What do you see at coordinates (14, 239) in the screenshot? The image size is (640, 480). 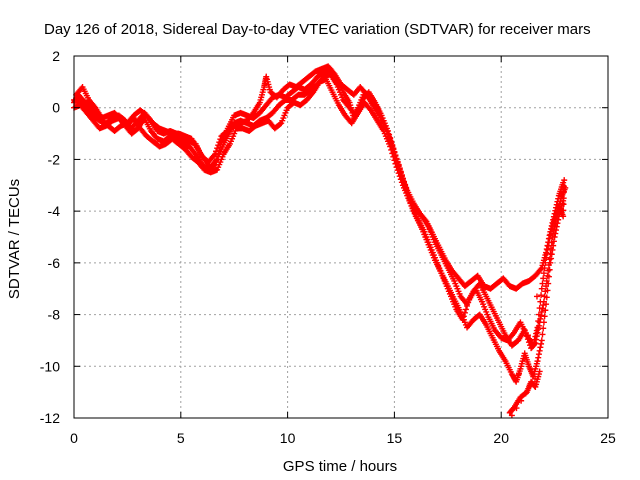 I see `y-axis-label: SDTVAR / TECUs` at bounding box center [14, 239].